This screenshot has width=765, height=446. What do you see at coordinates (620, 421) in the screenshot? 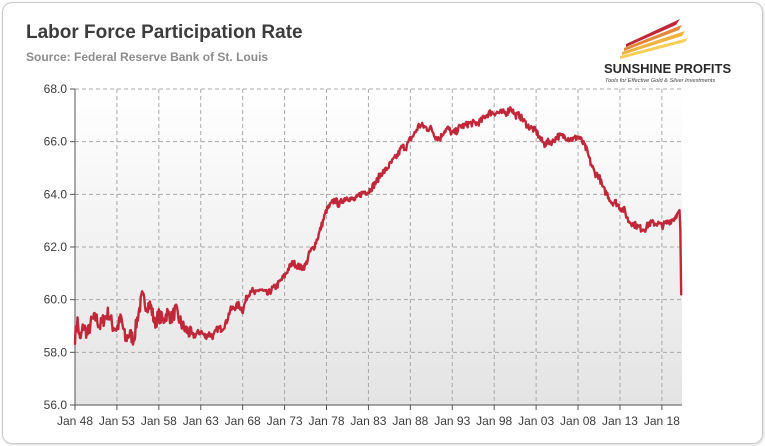
I see `x-tick-label: Jan 13` at bounding box center [620, 421].